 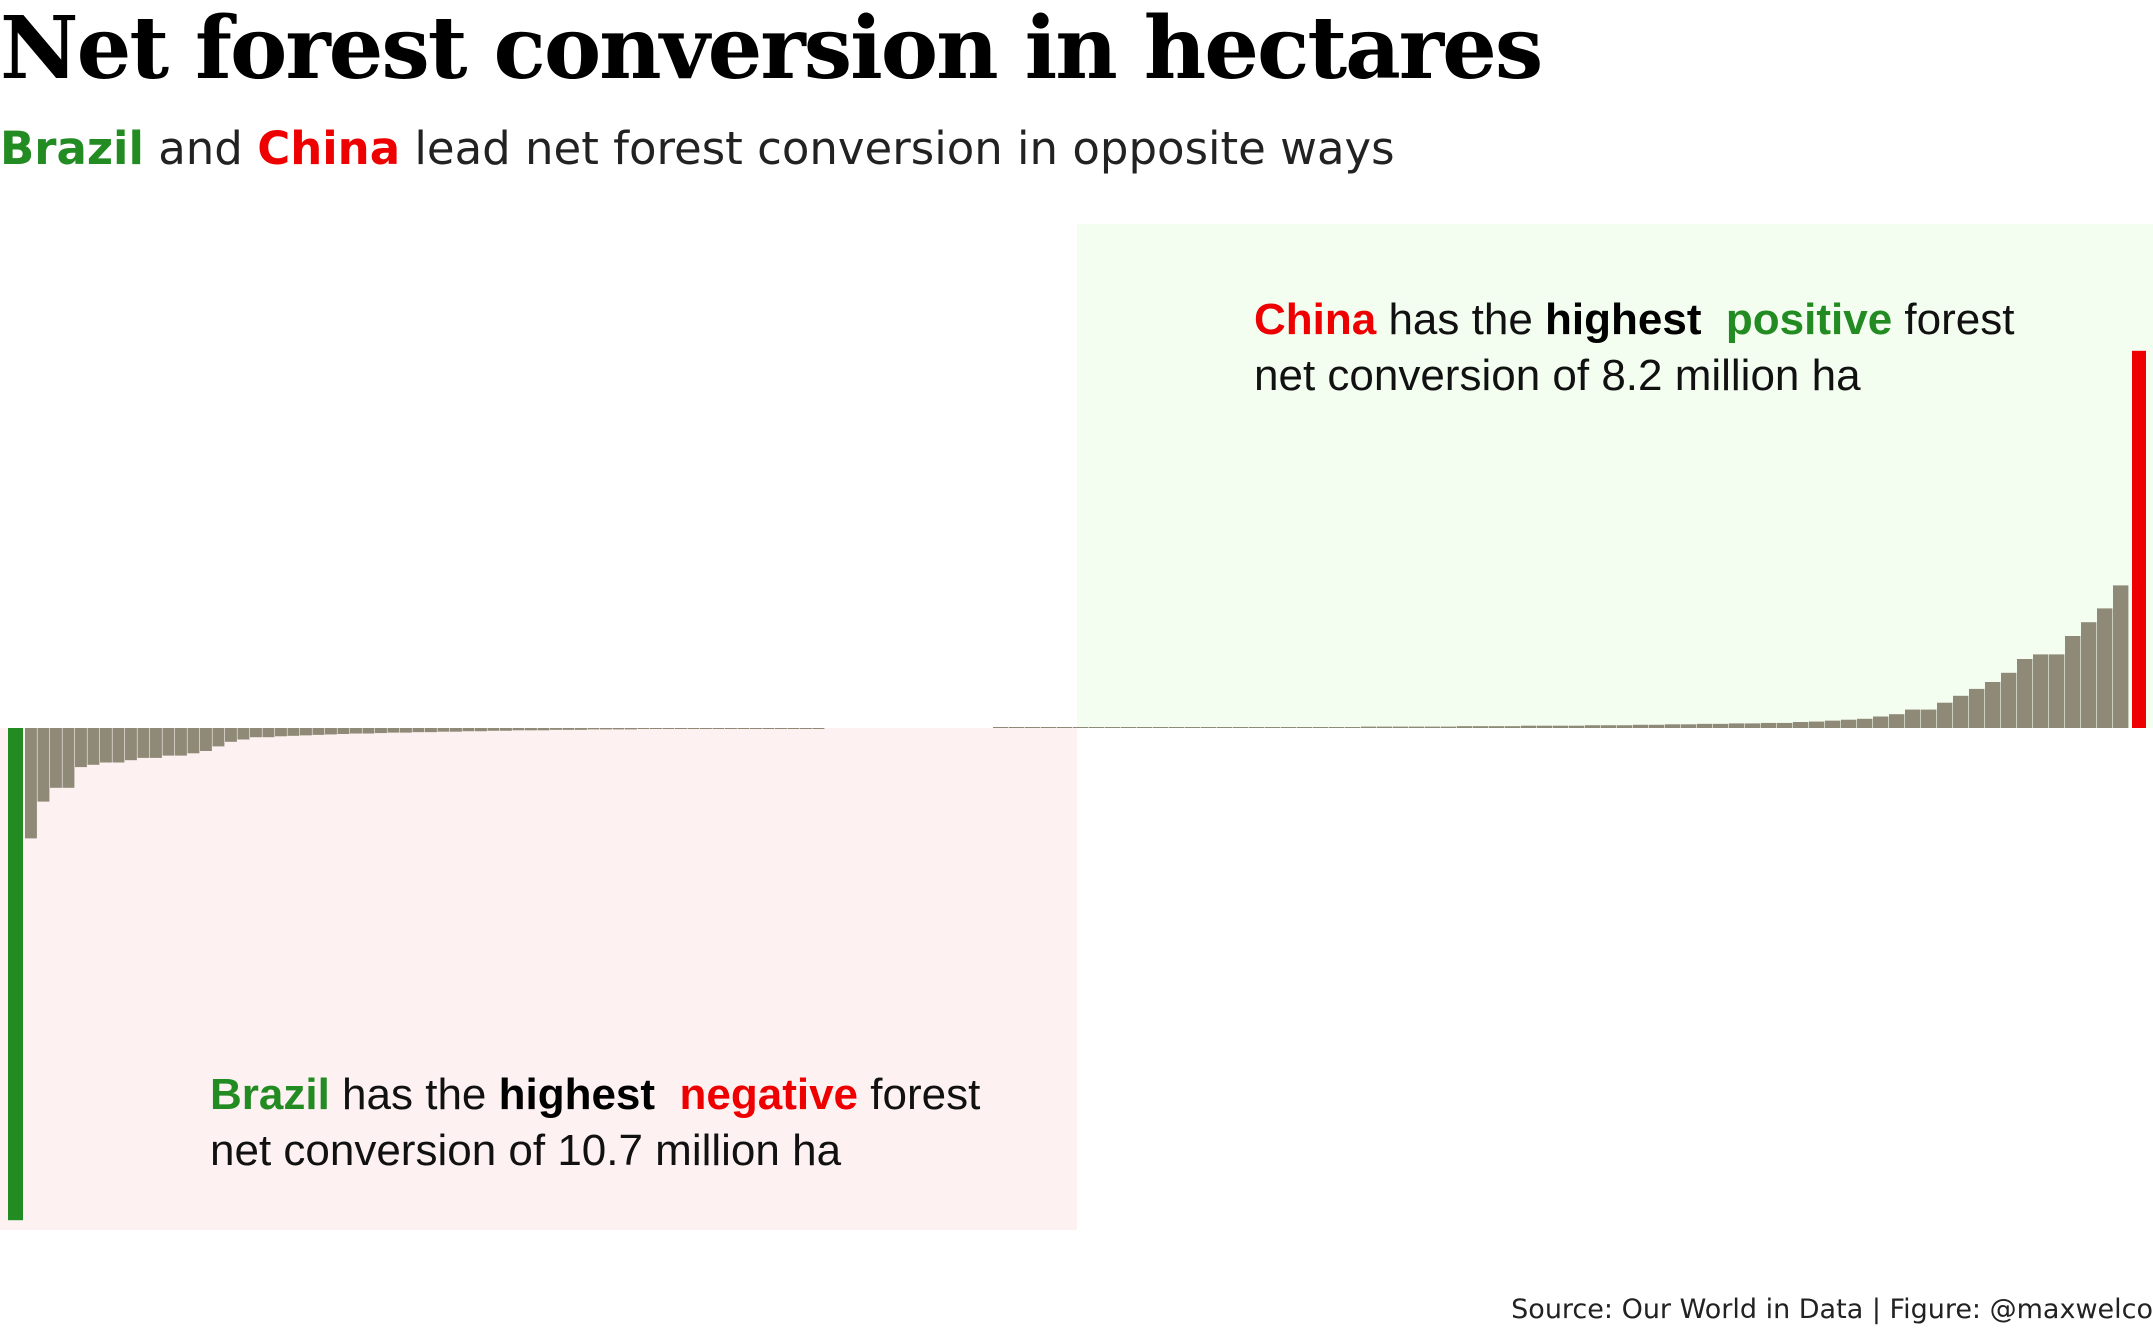 I want to click on bar-china, so click(x=2139, y=539).